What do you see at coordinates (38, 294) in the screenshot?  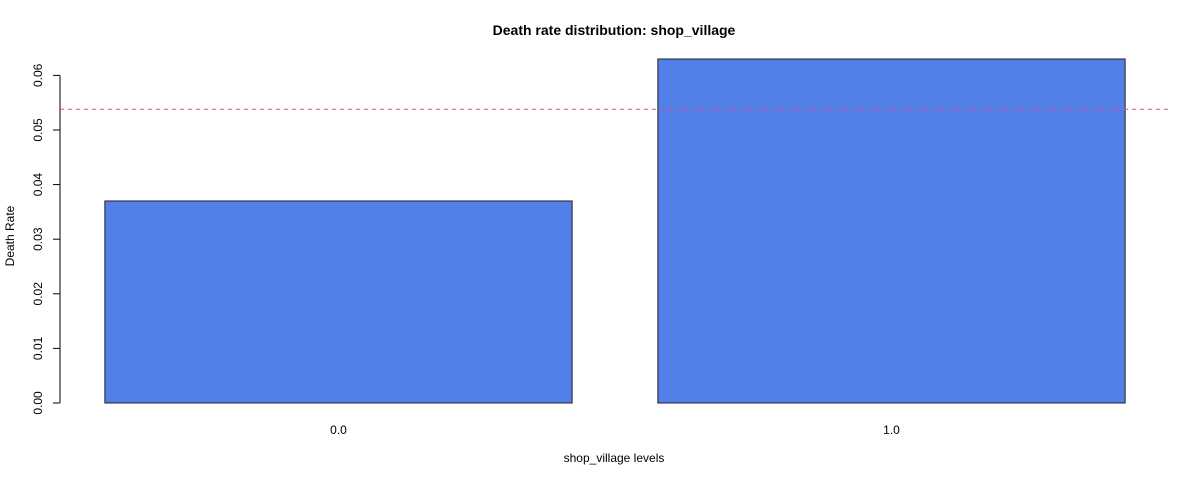 I see `y-tick-label: 0.02` at bounding box center [38, 294].